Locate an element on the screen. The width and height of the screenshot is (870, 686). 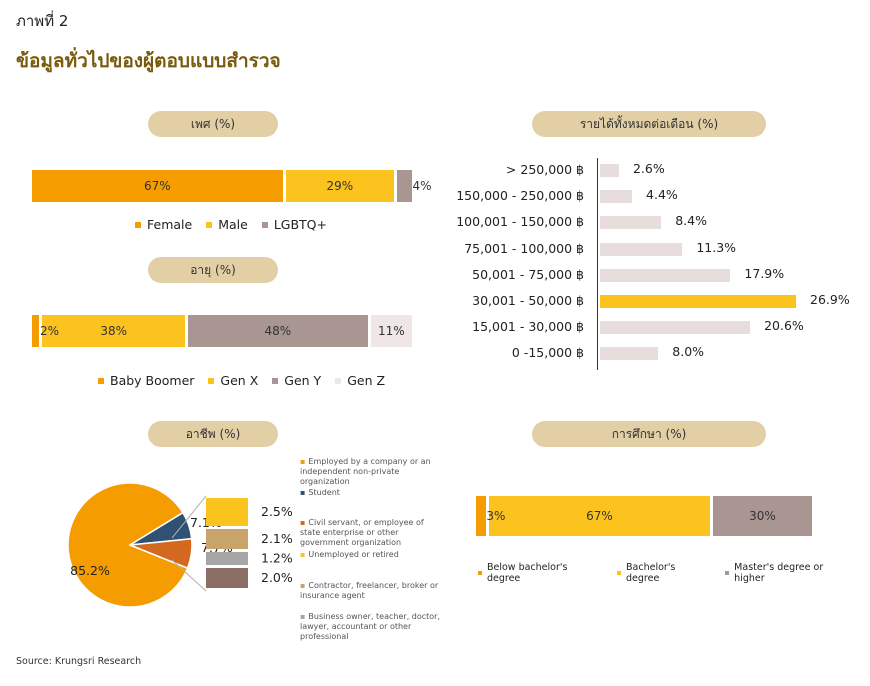
bar-segment-label: 38% is located at coordinates (114, 331).